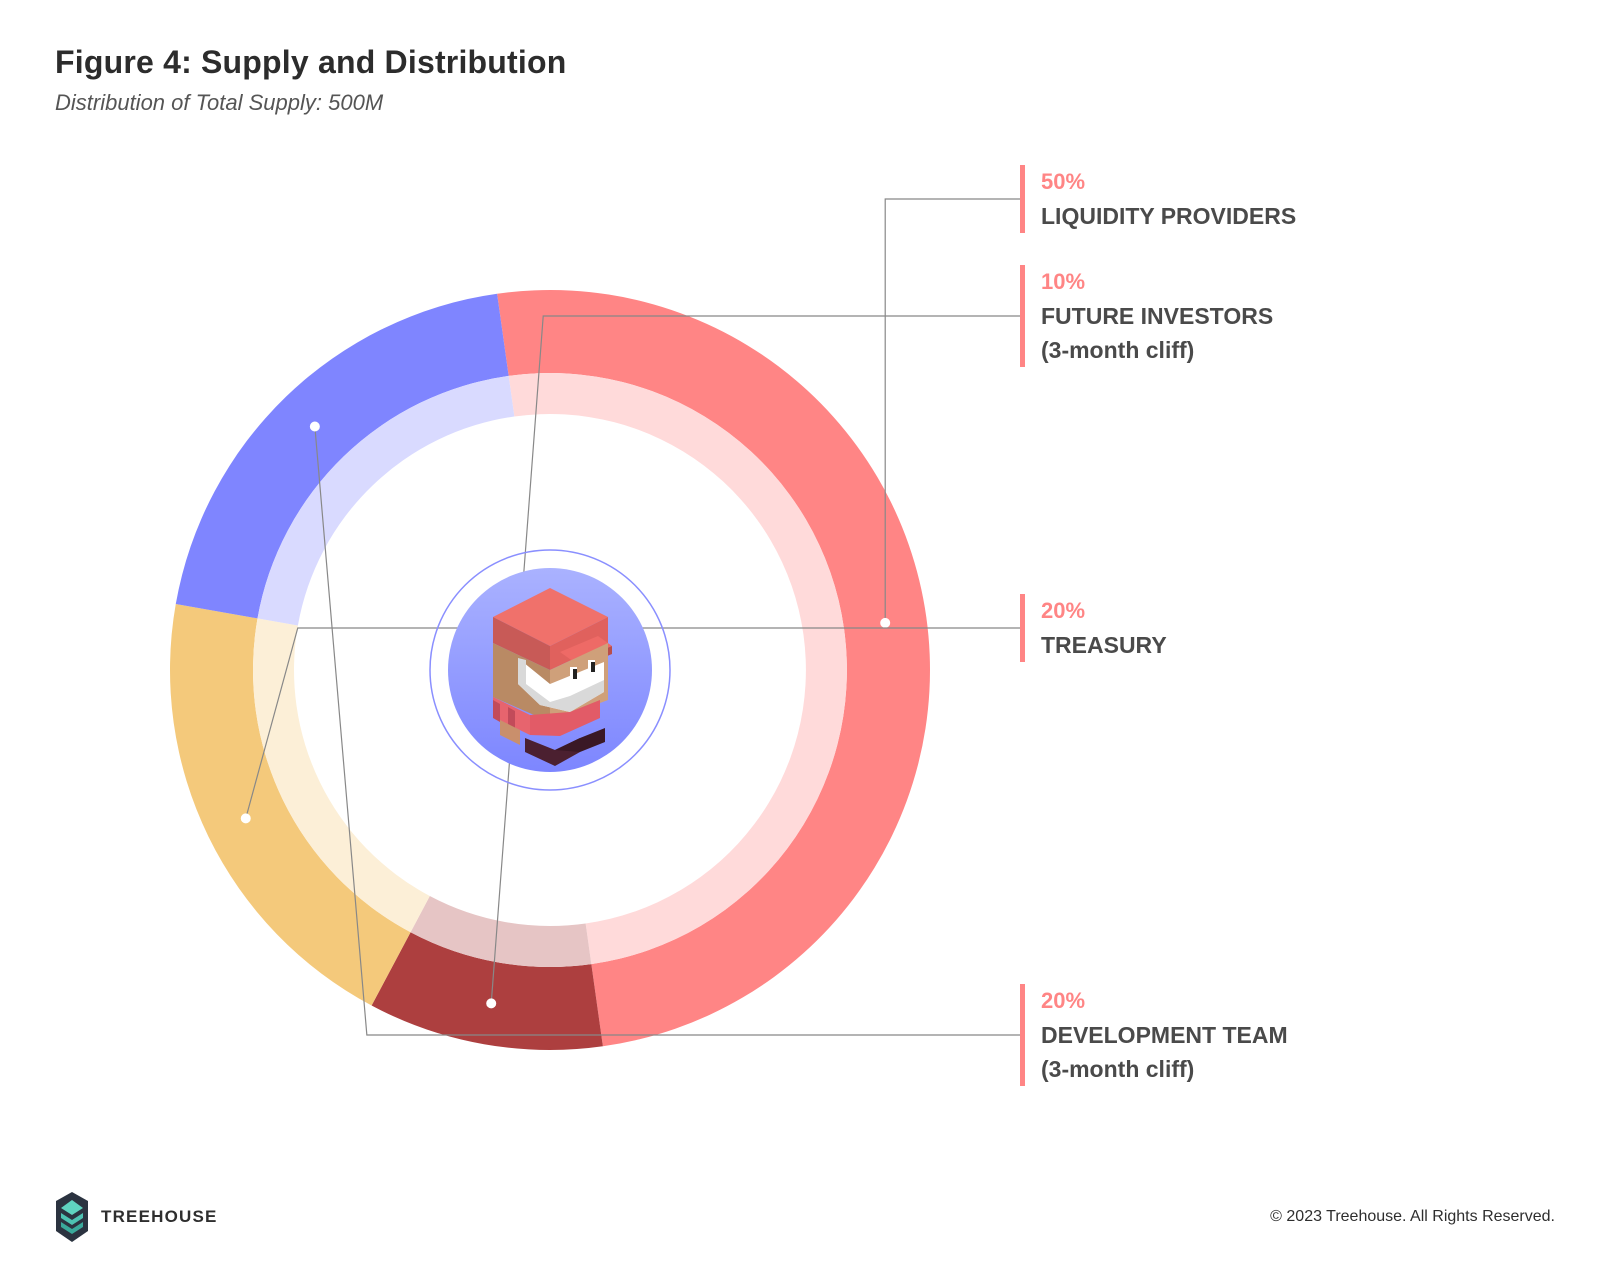 This screenshot has height=1278, width=1600. What do you see at coordinates (487, 991) in the screenshot?
I see `slice-future-investors` at bounding box center [487, 991].